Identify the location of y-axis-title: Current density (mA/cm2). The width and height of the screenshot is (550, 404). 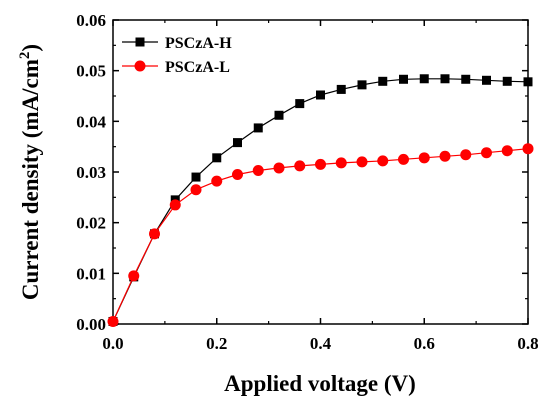
(30, 172).